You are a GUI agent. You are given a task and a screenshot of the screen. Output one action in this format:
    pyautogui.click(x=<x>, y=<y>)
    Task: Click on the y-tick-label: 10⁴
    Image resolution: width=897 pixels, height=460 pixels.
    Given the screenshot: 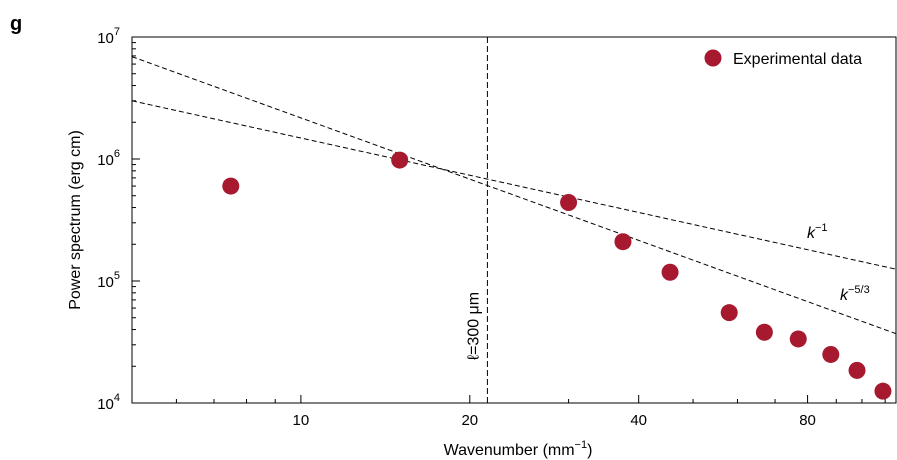 What is the action you would take?
    pyautogui.click(x=108, y=402)
    